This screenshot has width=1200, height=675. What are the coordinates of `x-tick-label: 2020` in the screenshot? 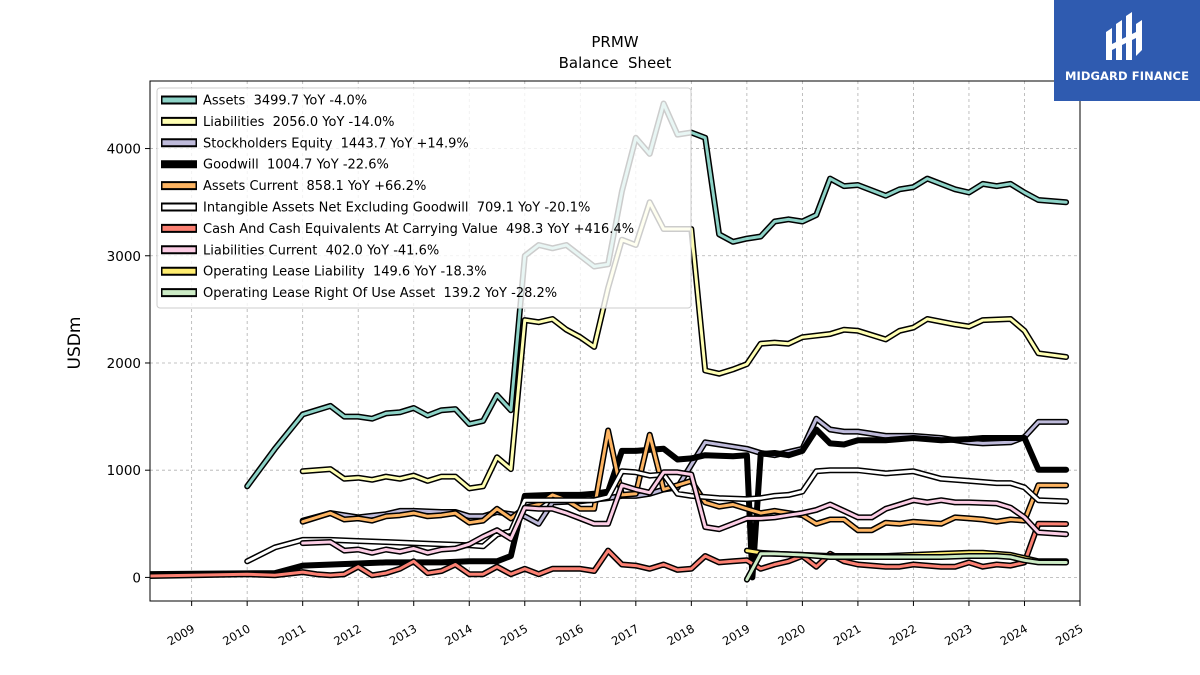 It's located at (792, 634).